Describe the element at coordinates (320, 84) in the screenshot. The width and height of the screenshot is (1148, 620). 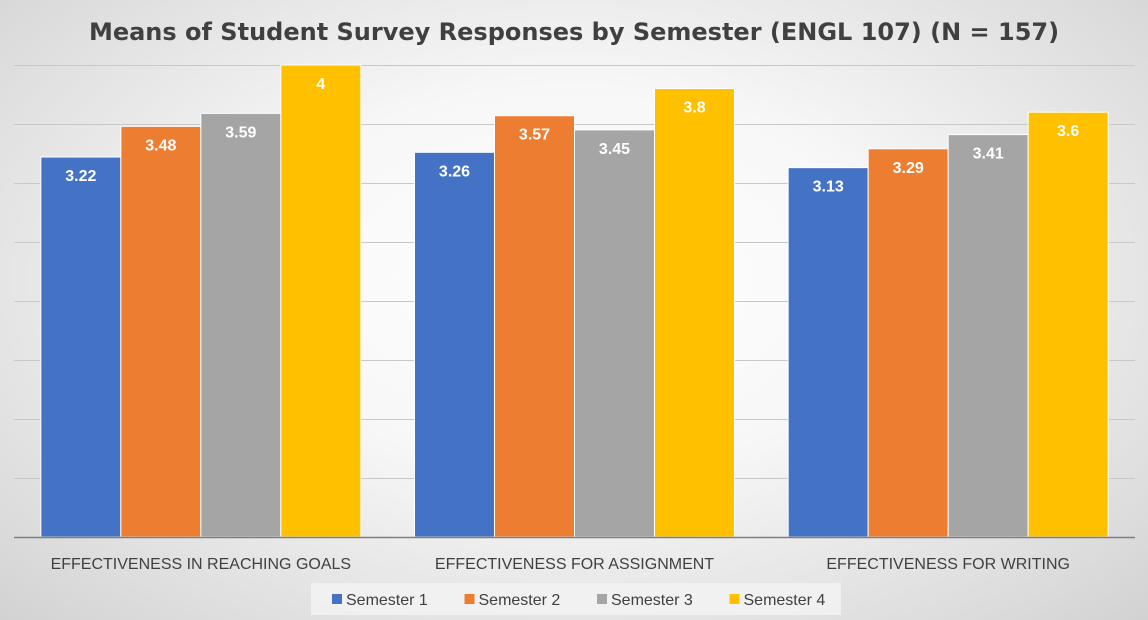
I see `data-label-1-4: 4` at that location.